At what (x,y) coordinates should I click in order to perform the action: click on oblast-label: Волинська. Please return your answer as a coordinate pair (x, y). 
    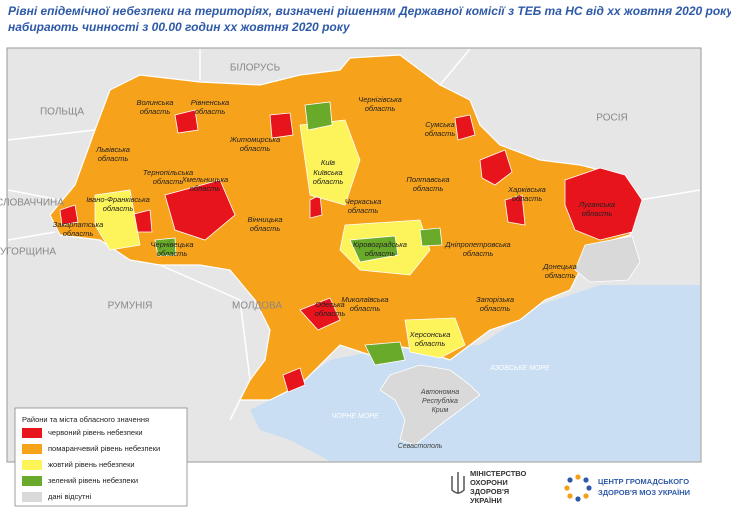
    Looking at the image, I should click on (155, 102).